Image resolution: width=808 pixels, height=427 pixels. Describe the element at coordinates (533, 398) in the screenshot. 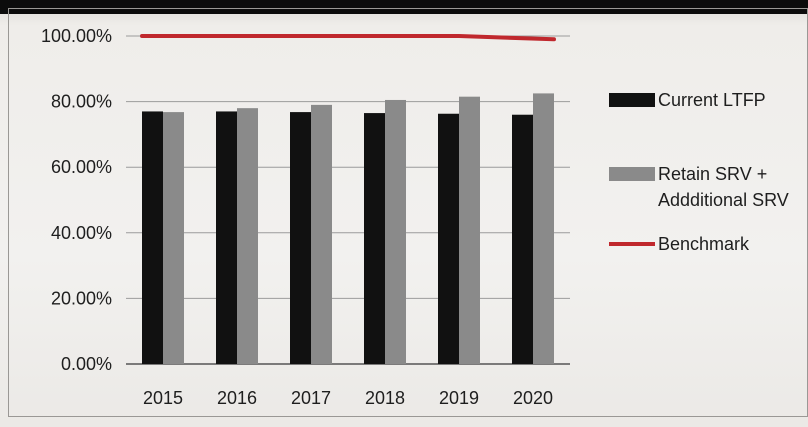

I see `x-tick-label: 2020` at that location.